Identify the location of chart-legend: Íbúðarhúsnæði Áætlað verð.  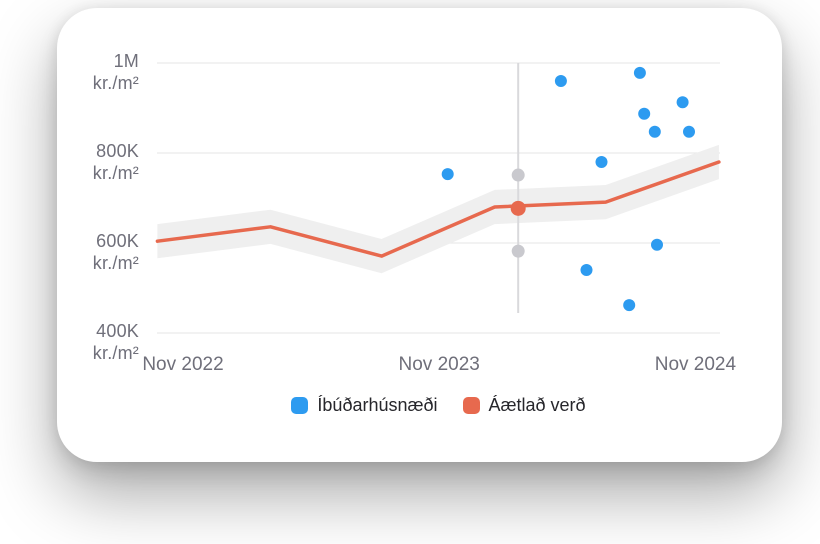
(438, 405).